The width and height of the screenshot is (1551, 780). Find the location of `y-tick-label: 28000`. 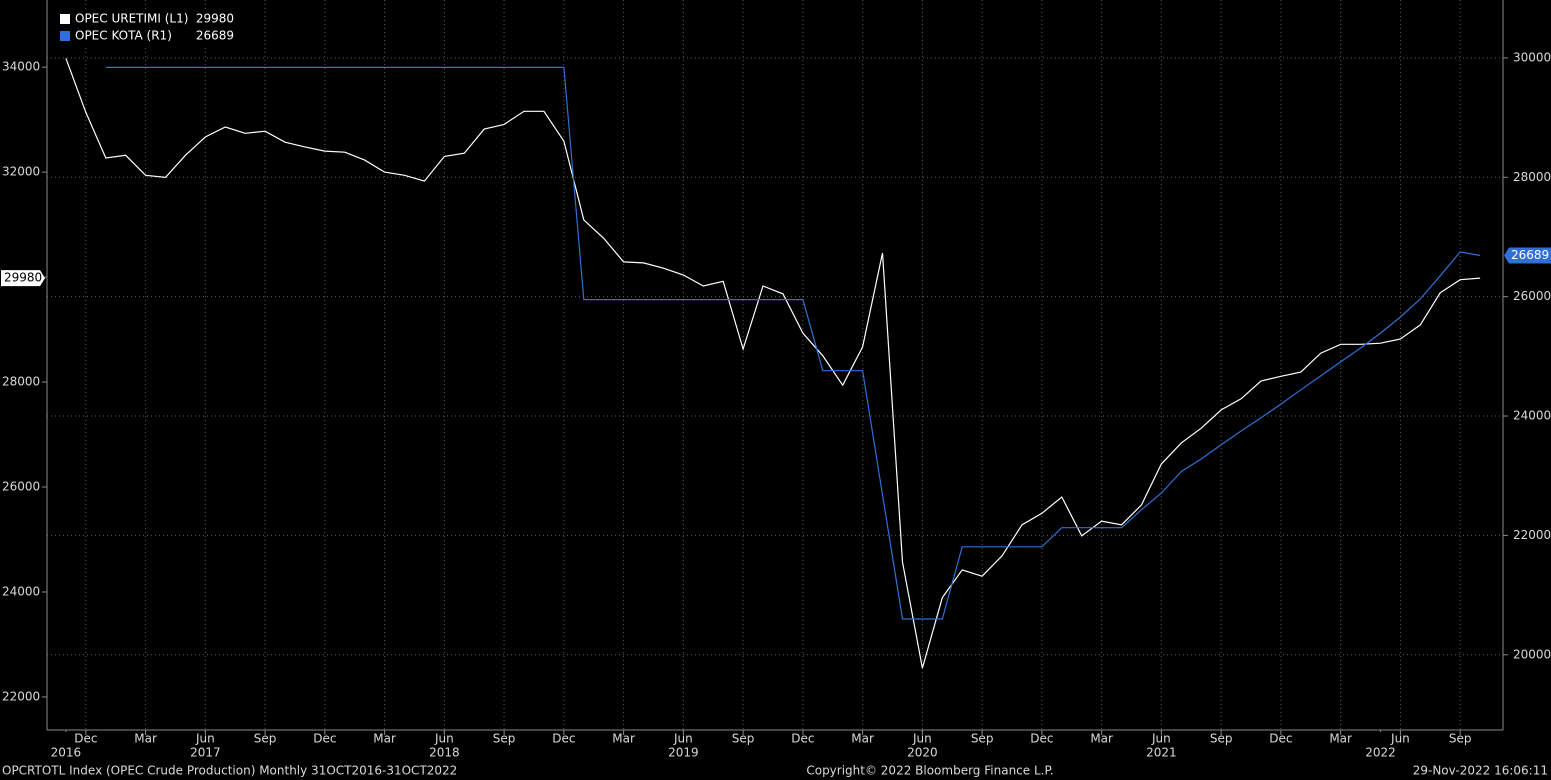

y-tick-label: 28000 is located at coordinates (21, 382).